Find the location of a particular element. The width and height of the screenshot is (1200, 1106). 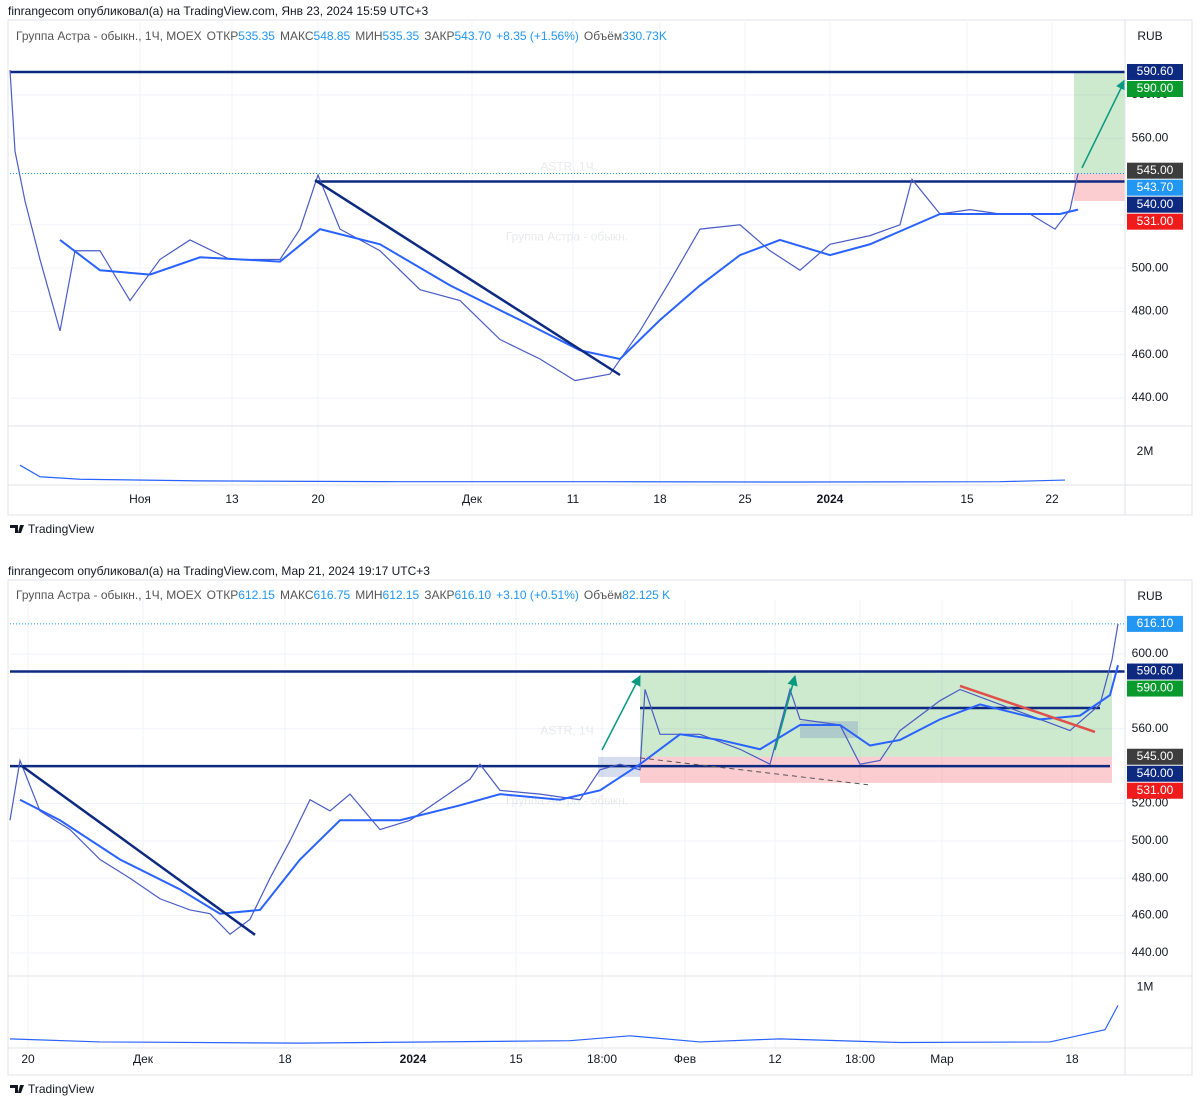

price-label: 616.10 is located at coordinates (1155, 623).